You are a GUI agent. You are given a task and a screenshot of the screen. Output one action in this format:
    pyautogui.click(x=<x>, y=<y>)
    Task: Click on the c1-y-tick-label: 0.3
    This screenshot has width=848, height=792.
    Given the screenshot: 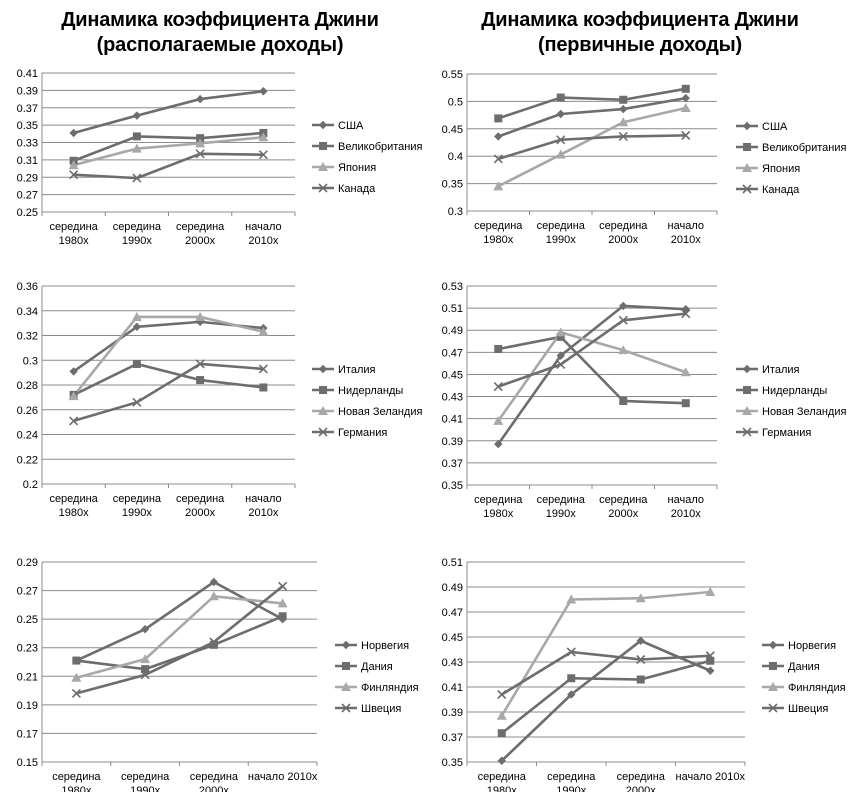 What is the action you would take?
    pyautogui.click(x=455, y=212)
    